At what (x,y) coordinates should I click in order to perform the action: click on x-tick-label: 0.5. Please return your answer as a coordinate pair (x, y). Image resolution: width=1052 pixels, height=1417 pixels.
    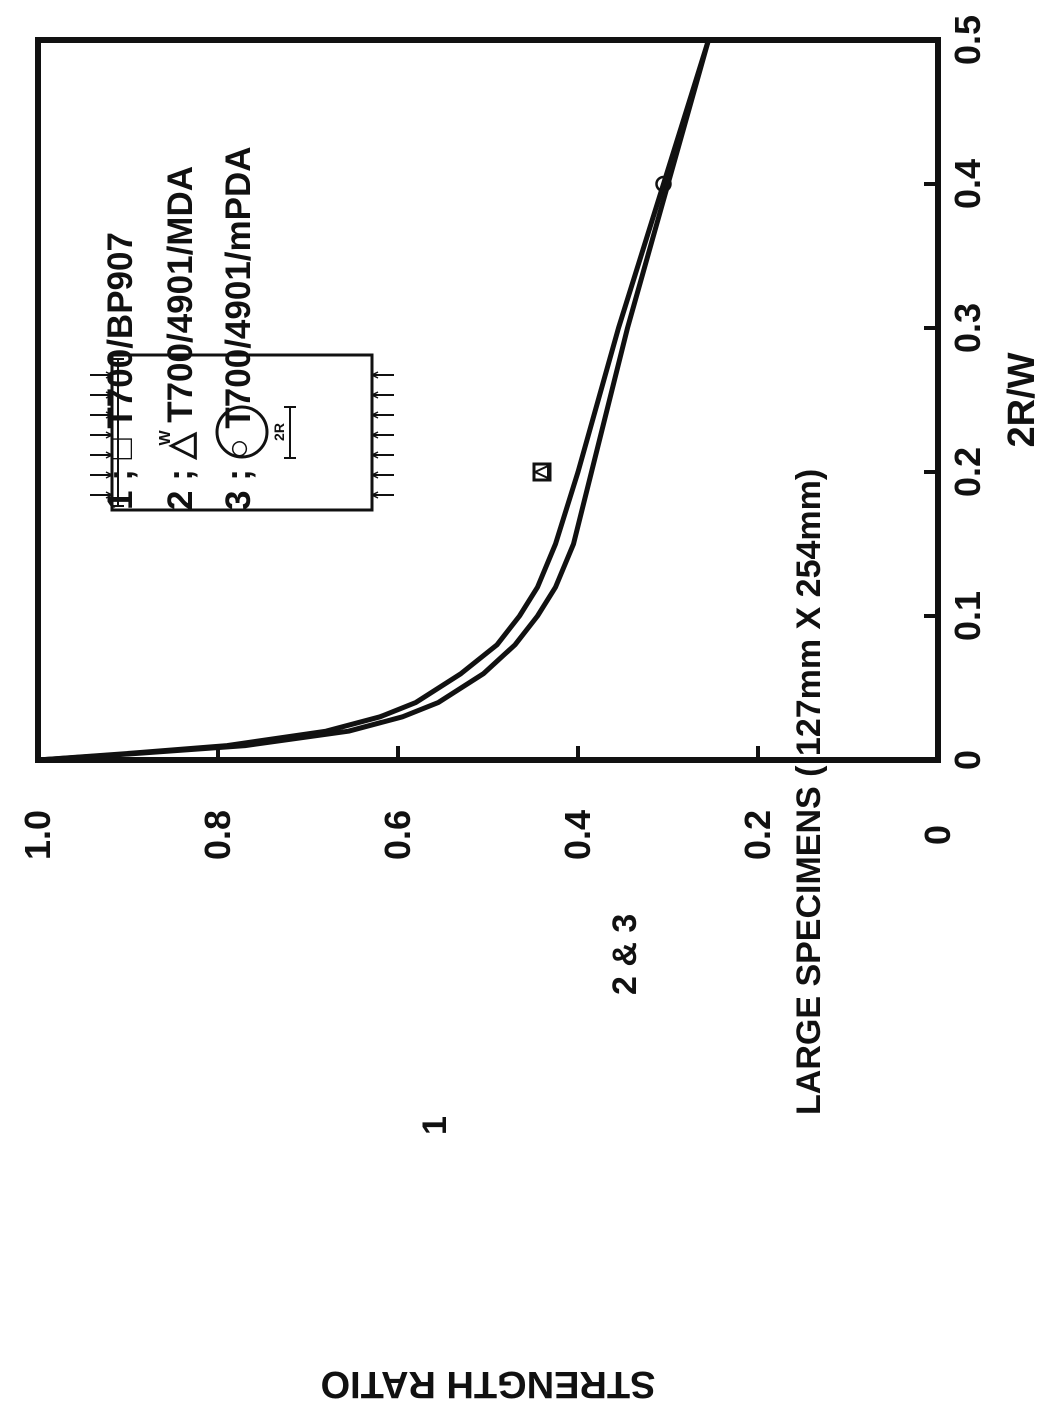
    Looking at the image, I should click on (967, 40).